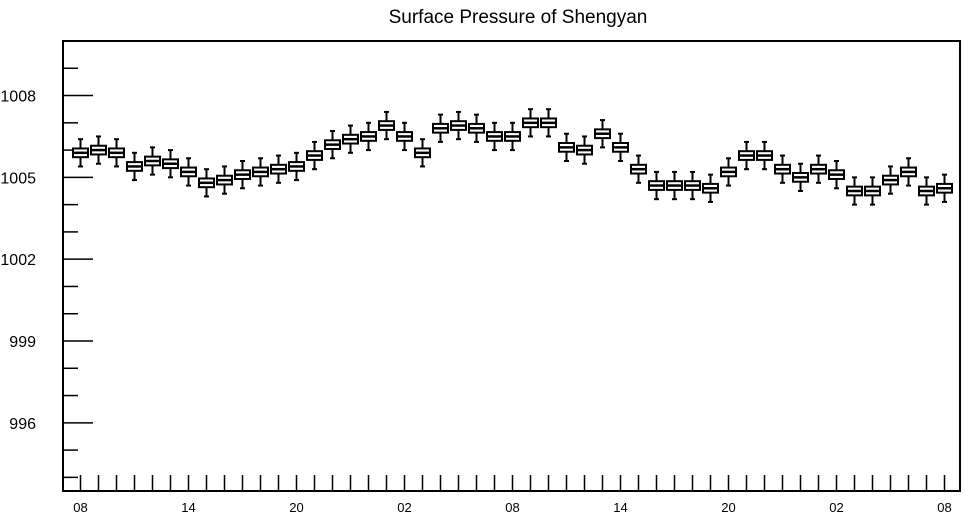 The height and width of the screenshot is (520, 968). Describe the element at coordinates (18, 260) in the screenshot. I see `y-tick-label: 1002` at that location.